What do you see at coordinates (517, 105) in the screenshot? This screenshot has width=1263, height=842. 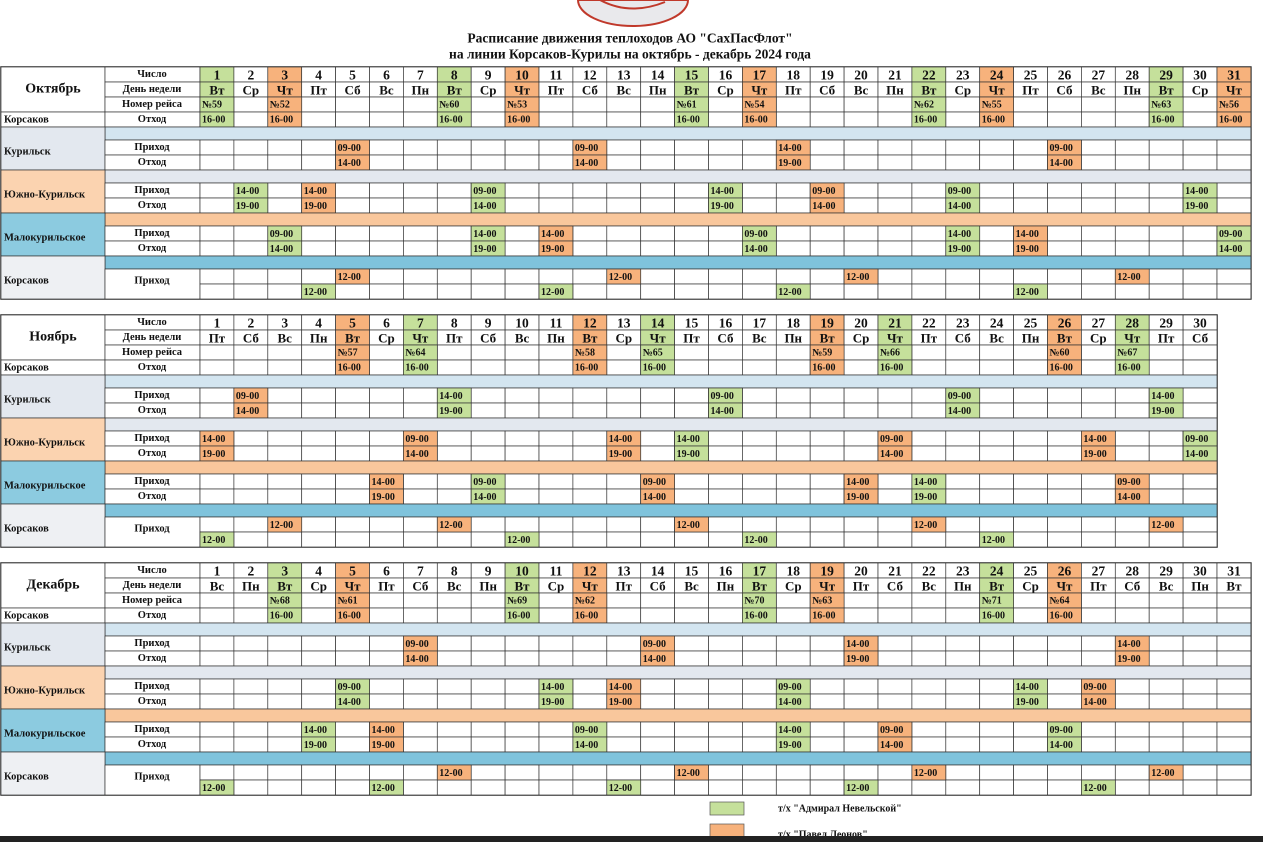 I see `voyage-number: №53` at bounding box center [517, 105].